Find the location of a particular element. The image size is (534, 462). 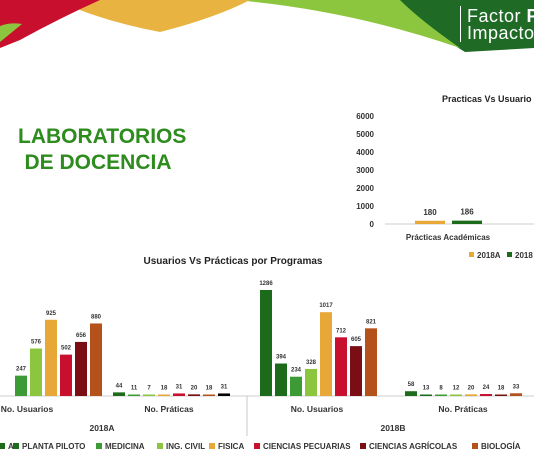

chart1-legend: 2018A 2018 is located at coordinates (501, 255).